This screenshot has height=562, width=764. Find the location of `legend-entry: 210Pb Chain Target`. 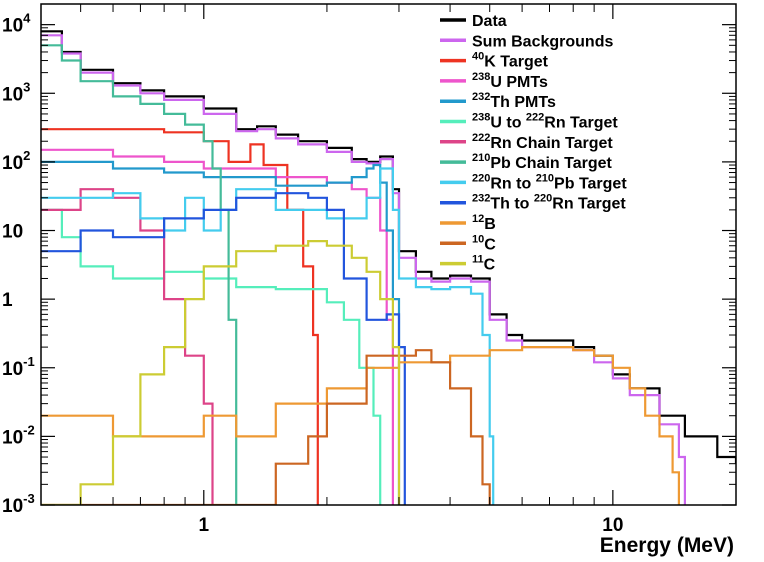

legend-entry: 210Pb Chain Target is located at coordinates (542, 162).